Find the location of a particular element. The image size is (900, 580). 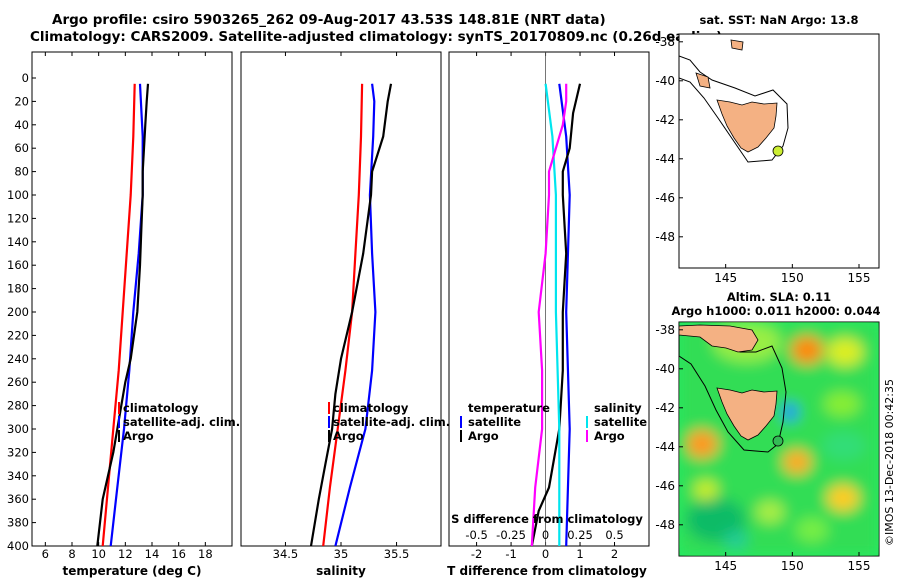

x-tick-label: 34.5 is located at coordinates (286, 554).